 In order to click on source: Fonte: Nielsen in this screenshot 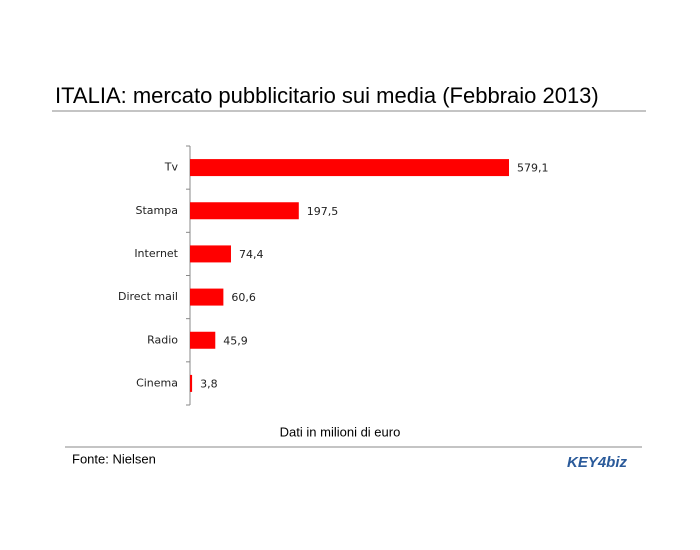, I will do `click(114, 458)`.